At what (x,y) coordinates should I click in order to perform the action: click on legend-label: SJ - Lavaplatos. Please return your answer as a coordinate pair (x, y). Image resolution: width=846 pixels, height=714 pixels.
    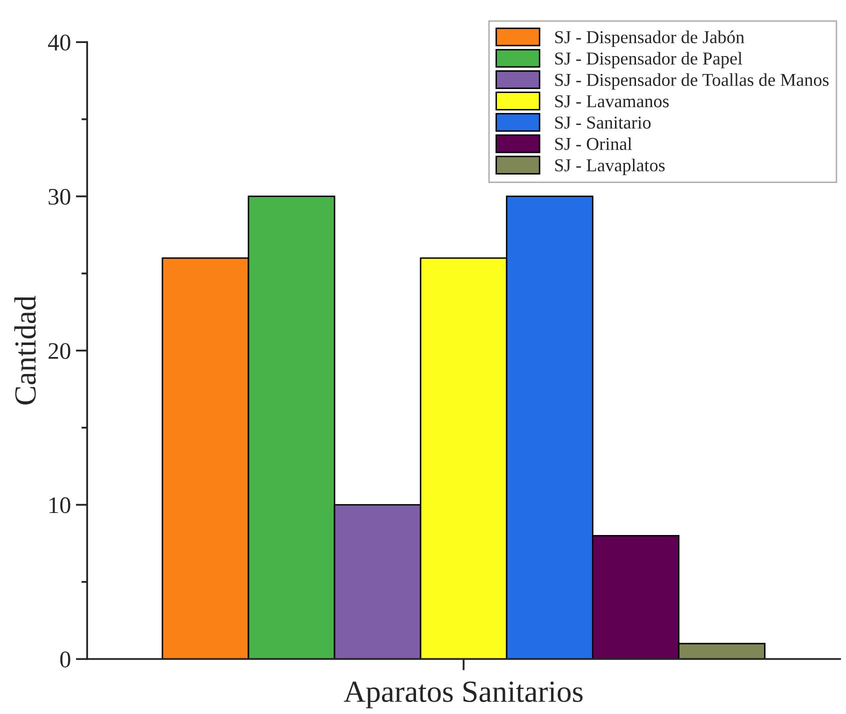
    Looking at the image, I should click on (610, 167).